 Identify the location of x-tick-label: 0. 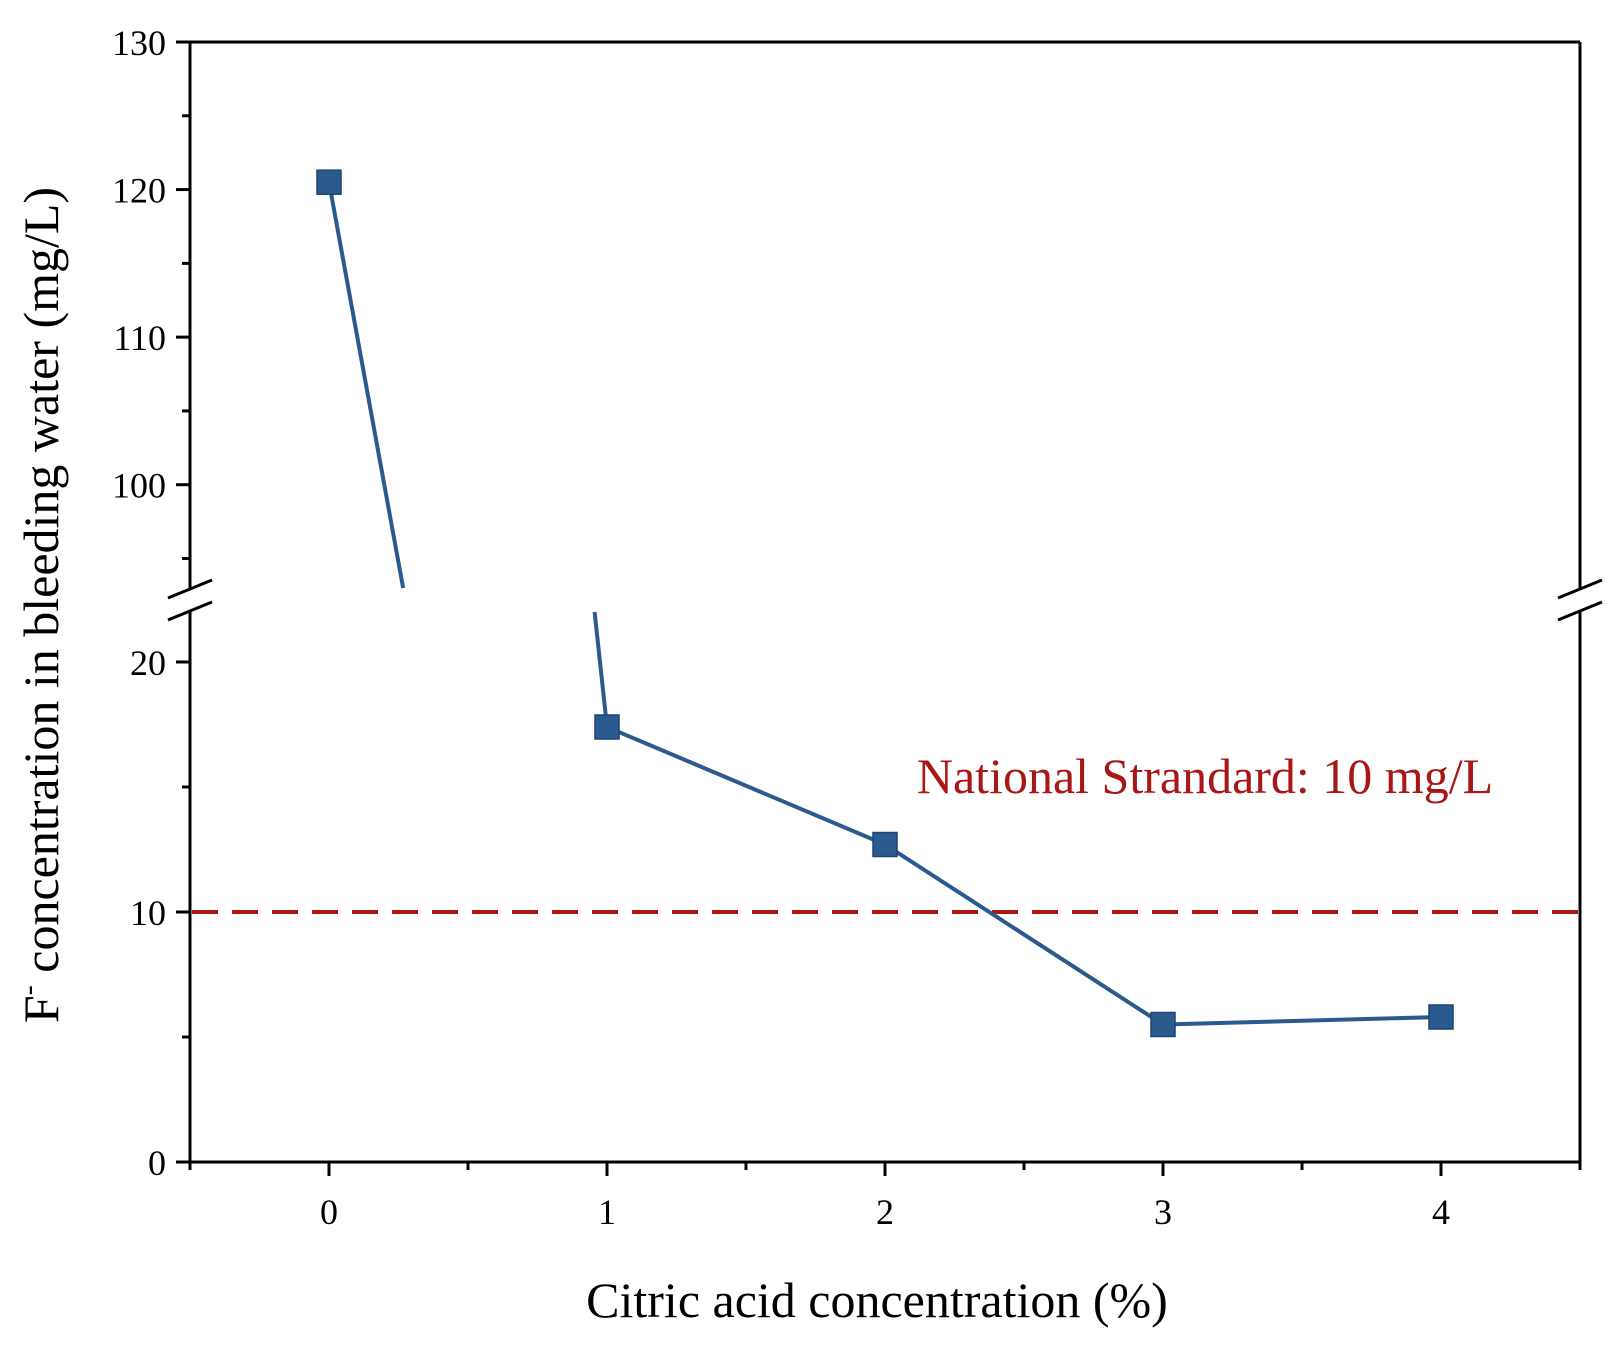
(329, 1212).